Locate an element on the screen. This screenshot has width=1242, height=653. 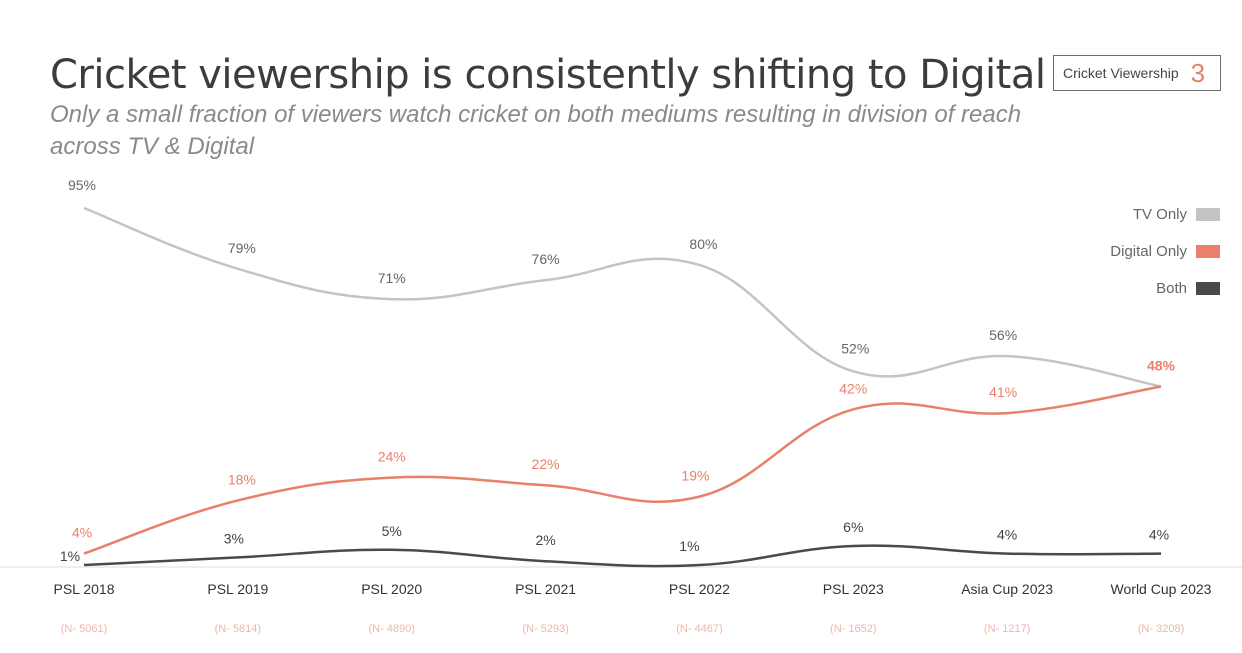
data-label-digital-only: 42% is located at coordinates (853, 388).